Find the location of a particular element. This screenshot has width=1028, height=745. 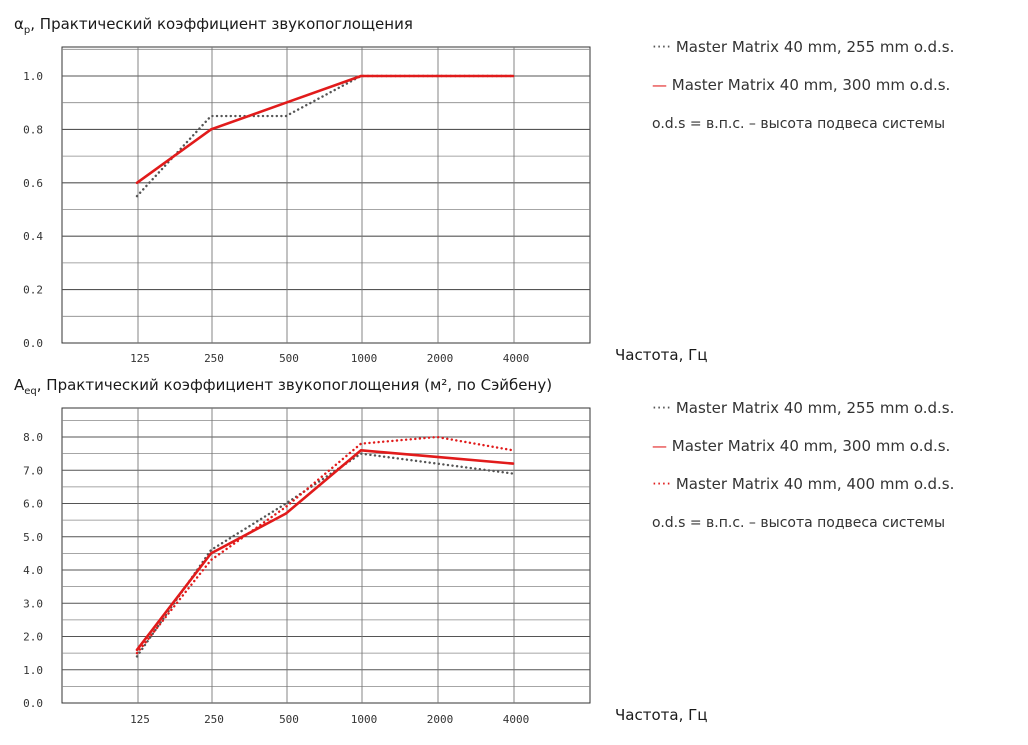

y-tick-label: 0.6 is located at coordinates (33, 183).